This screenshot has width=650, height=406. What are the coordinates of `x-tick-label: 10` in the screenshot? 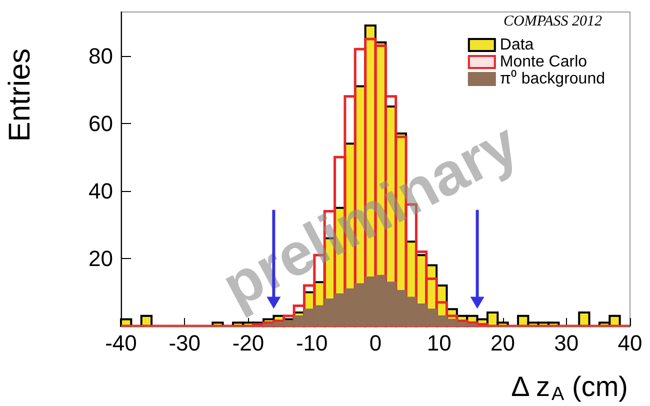 It's located at (439, 343).